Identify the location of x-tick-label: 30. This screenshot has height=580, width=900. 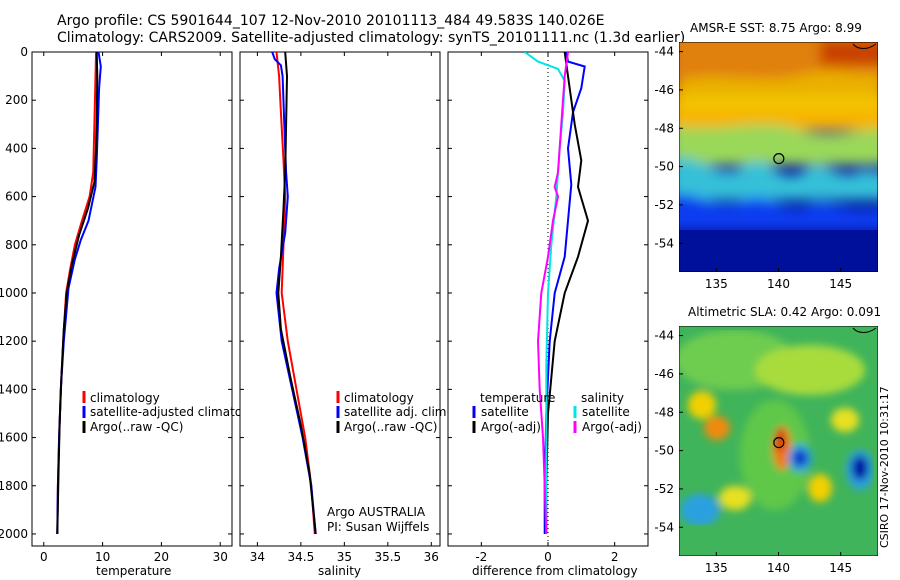
(220, 557).